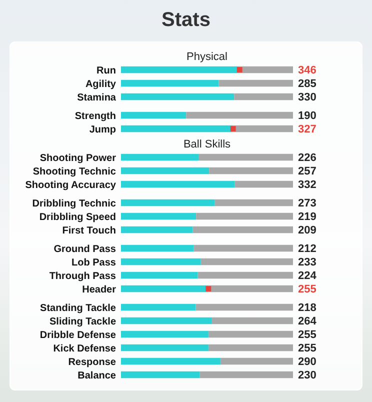 This screenshot has height=402, width=372. Describe the element at coordinates (307, 262) in the screenshot. I see `data-label: 233` at that location.